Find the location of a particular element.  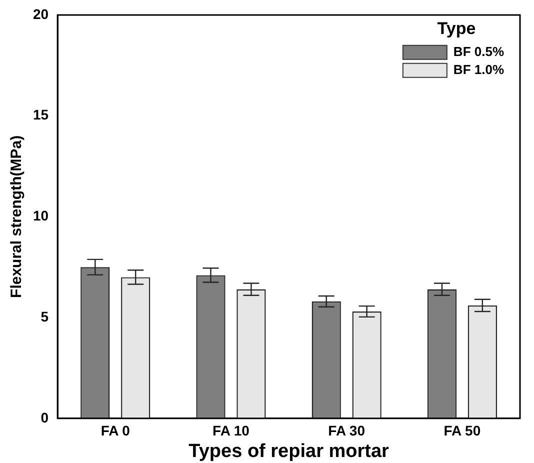

y-tick-label: 15 is located at coordinates (40, 114).